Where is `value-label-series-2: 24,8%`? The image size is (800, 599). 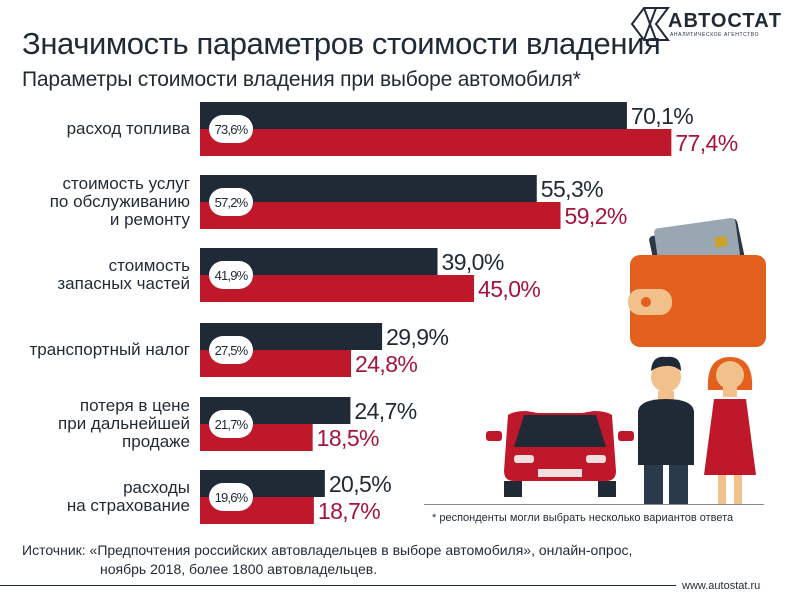 value-label-series-2: 24,8% is located at coordinates (386, 364).